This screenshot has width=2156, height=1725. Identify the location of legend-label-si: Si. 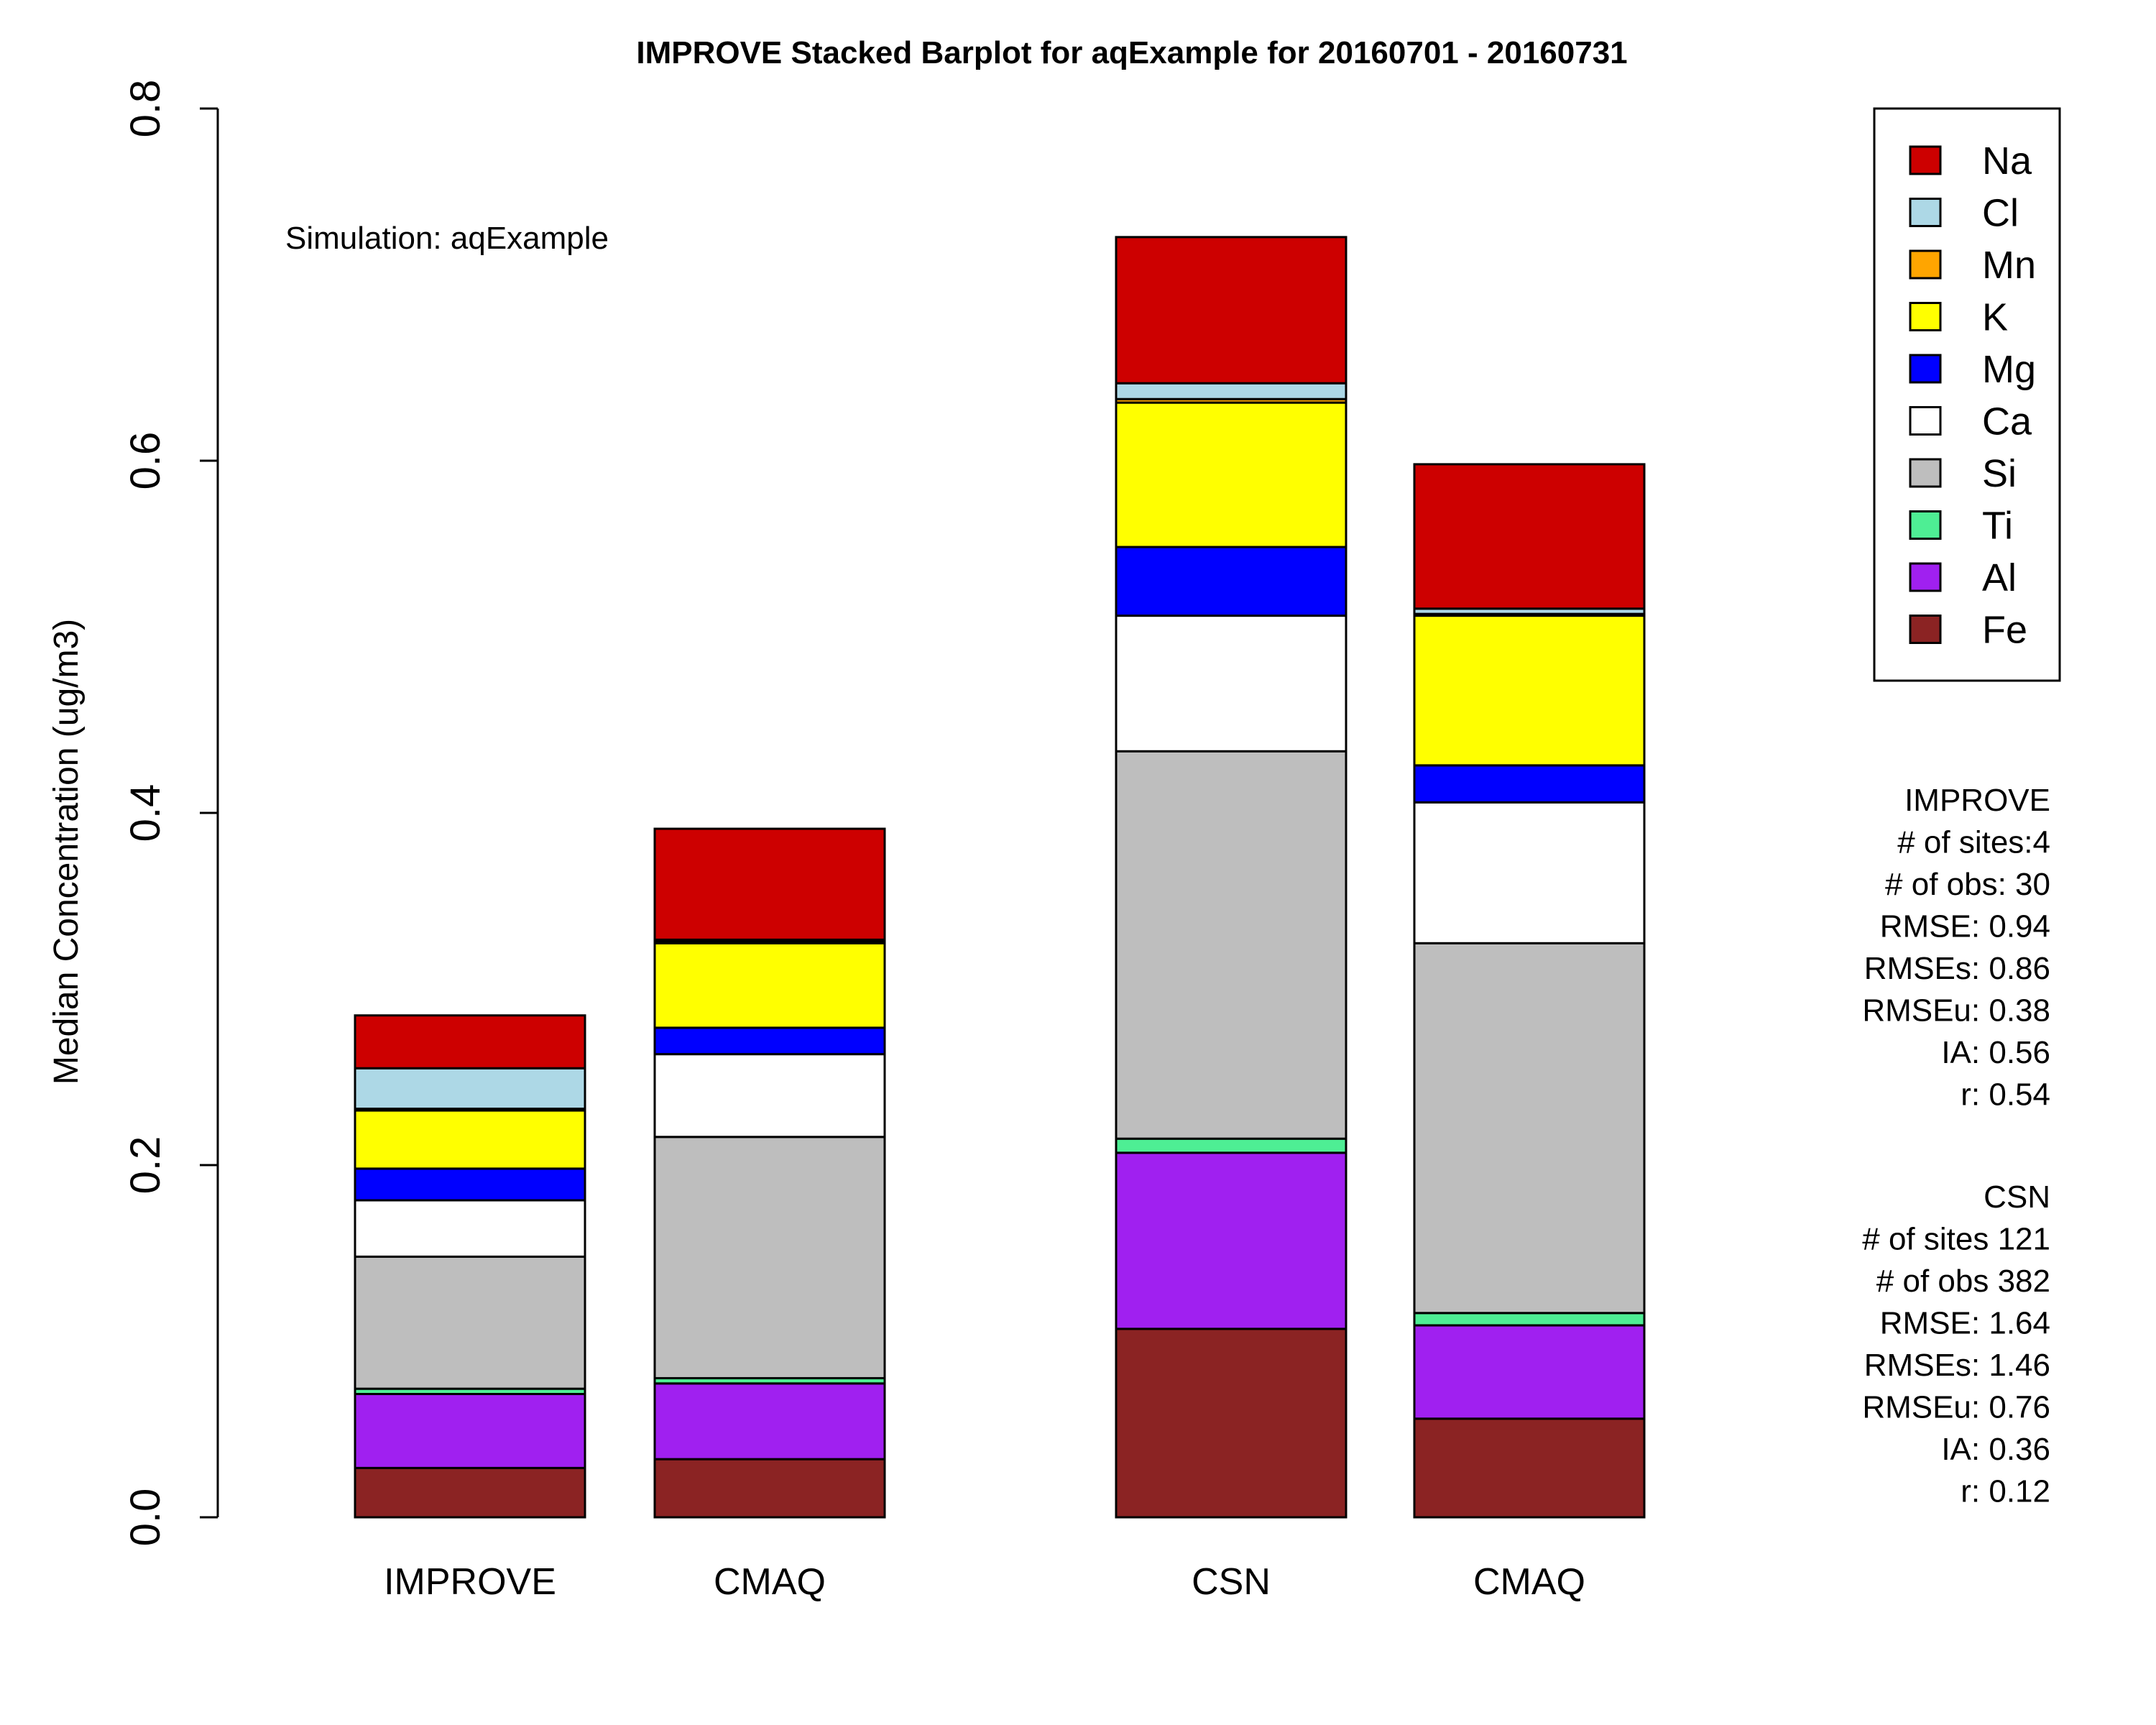
(1999, 473).